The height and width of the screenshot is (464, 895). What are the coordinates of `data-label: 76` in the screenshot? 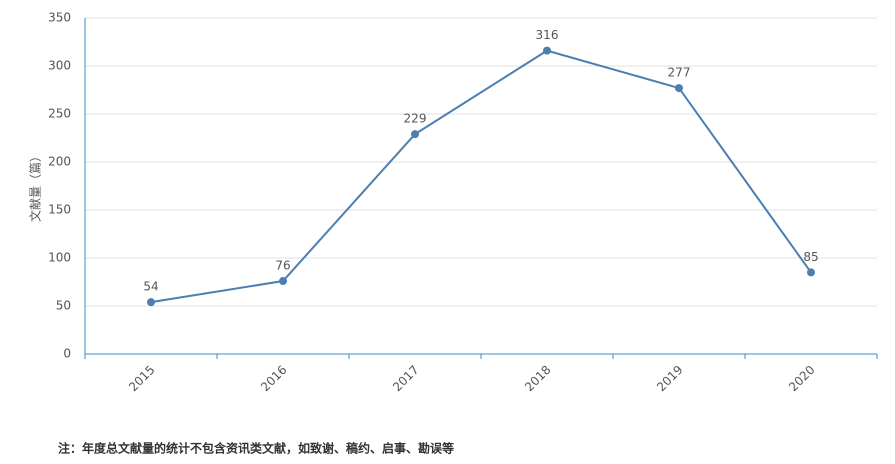 It's located at (282, 266).